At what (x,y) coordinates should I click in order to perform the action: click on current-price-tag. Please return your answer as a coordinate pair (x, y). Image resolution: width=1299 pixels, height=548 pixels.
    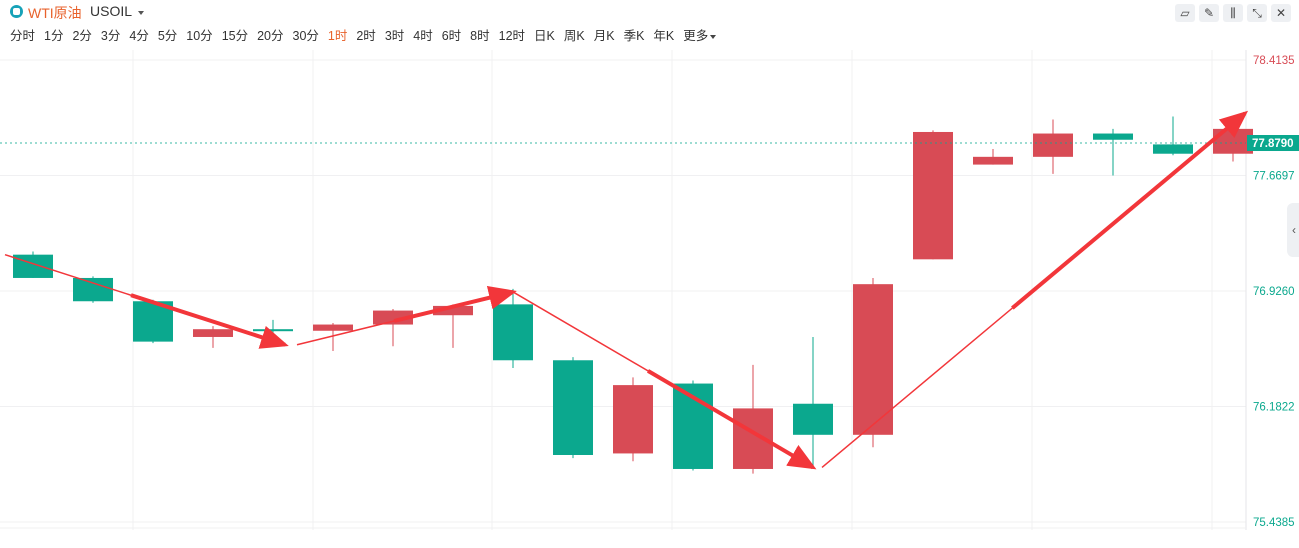
    Looking at the image, I should click on (1273, 143).